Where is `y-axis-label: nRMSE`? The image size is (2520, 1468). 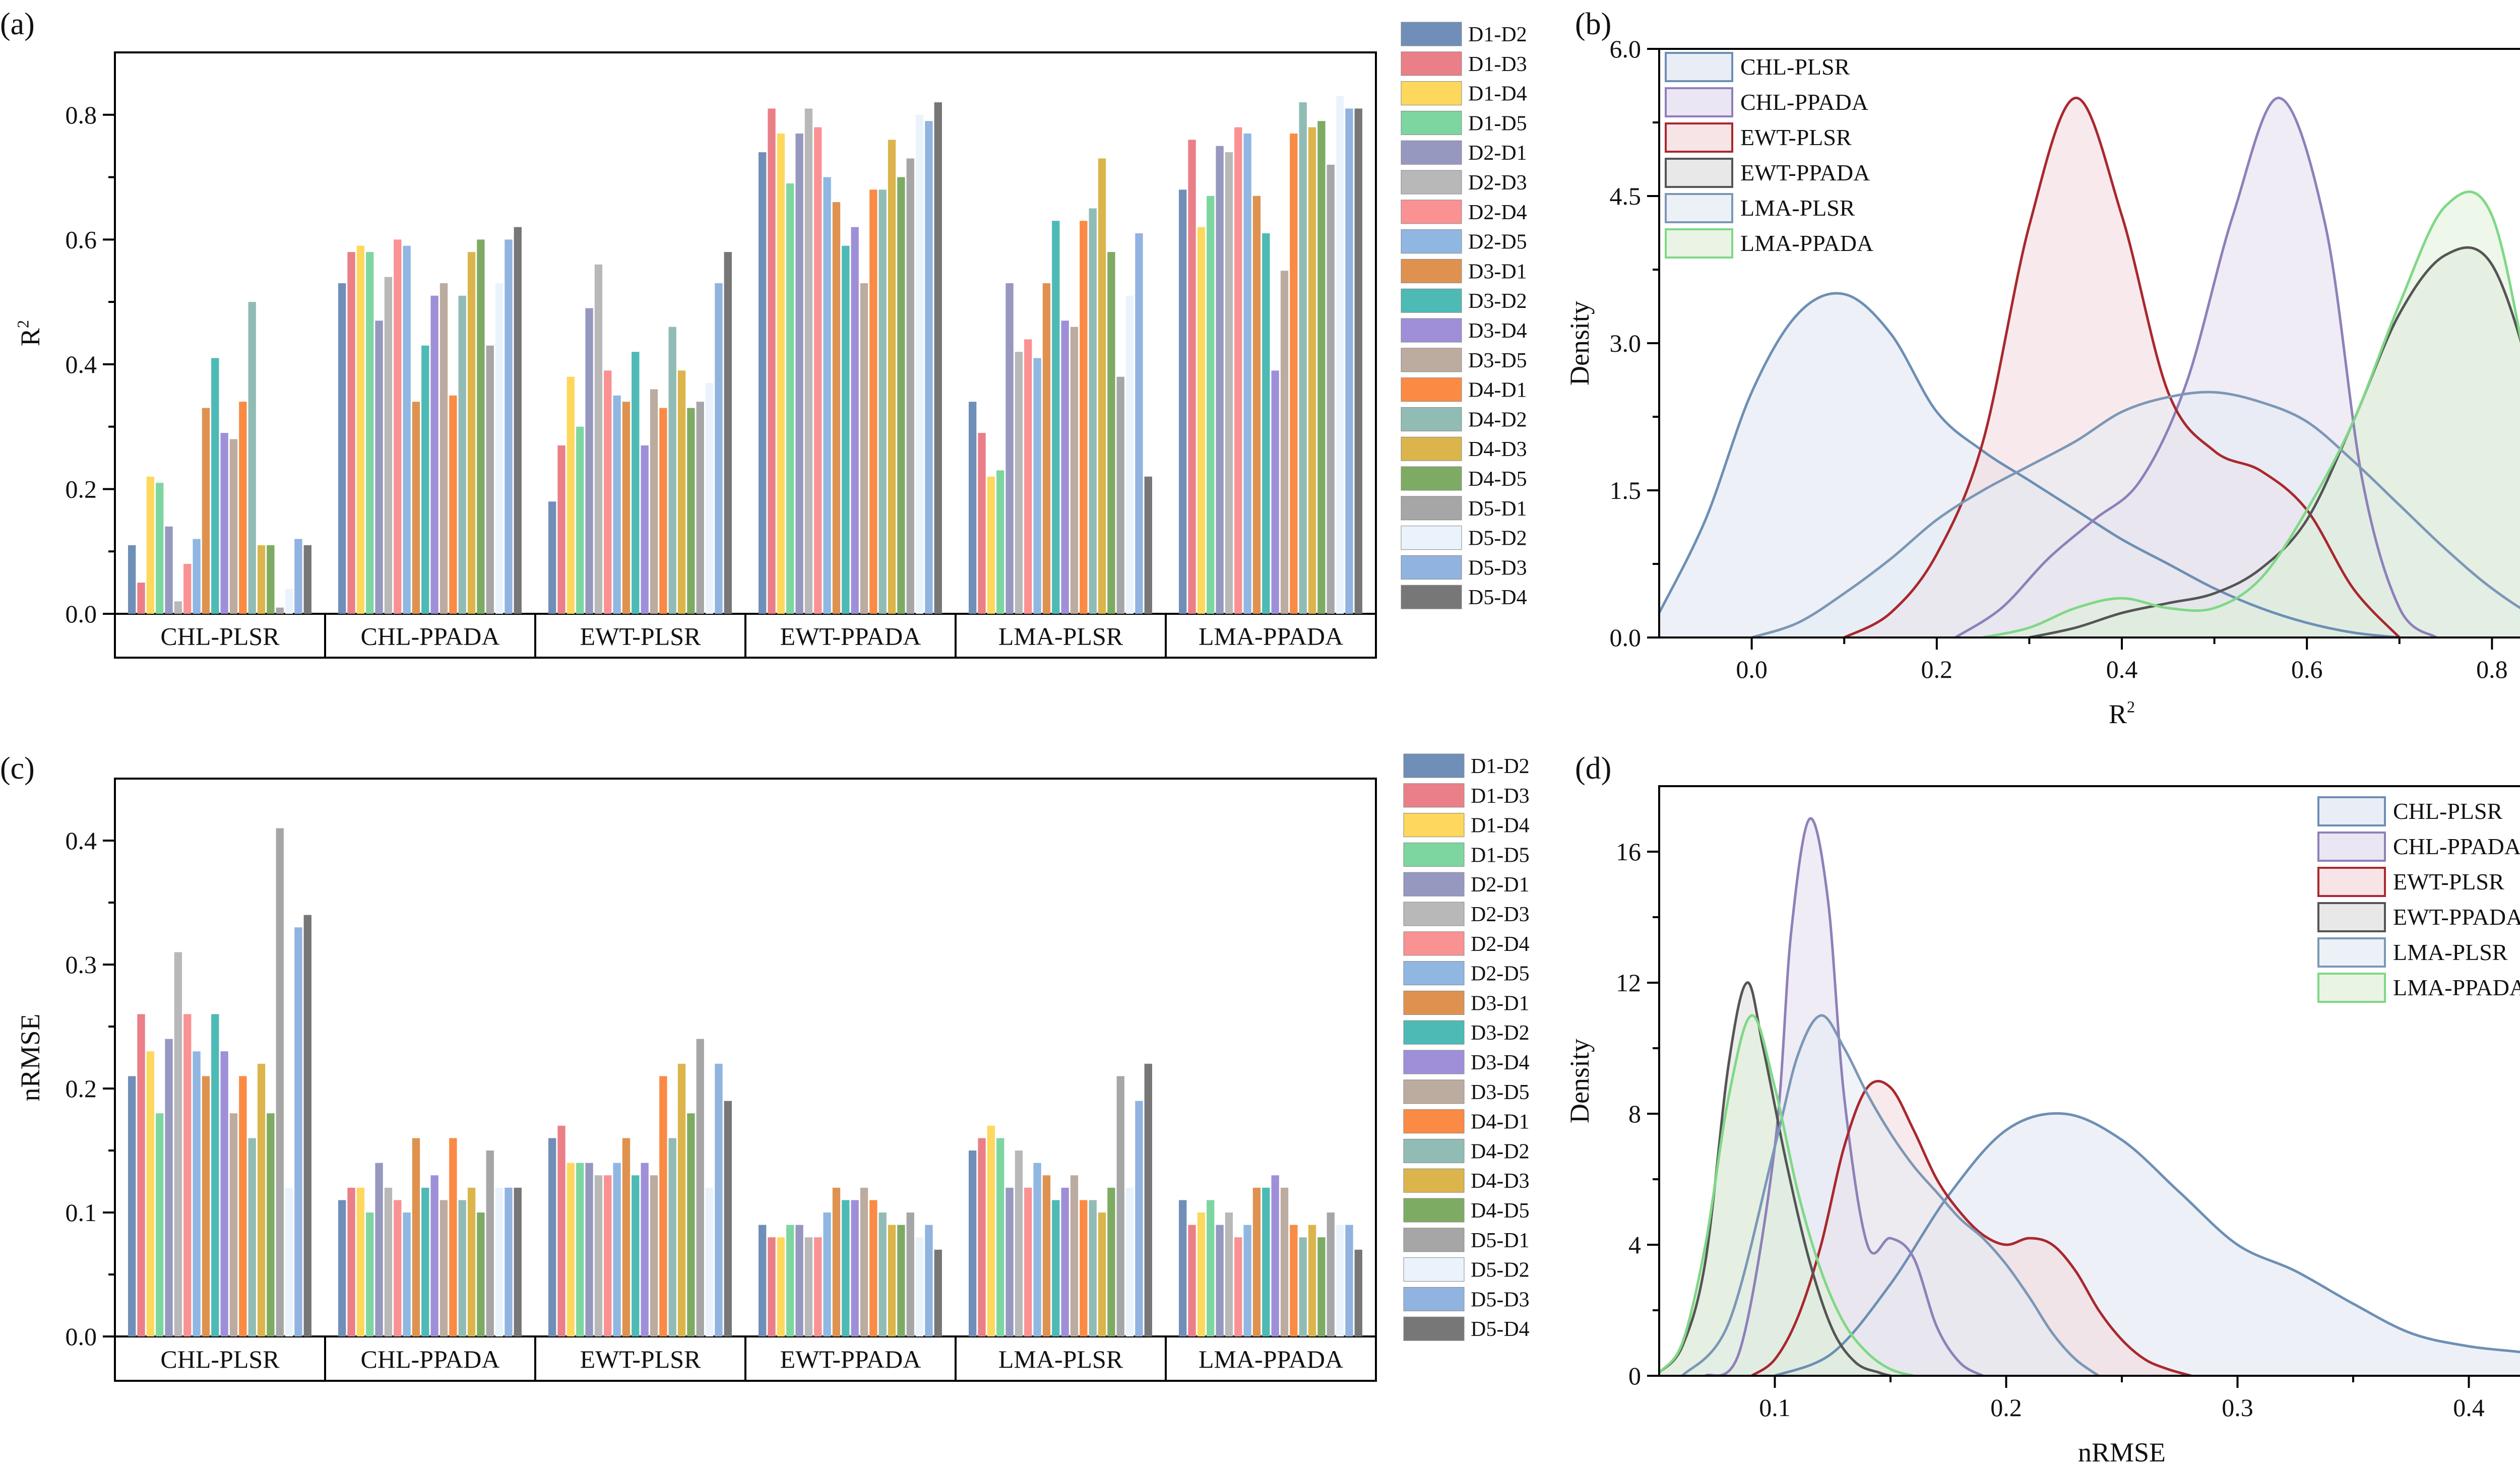
y-axis-label: nRMSE is located at coordinates (30, 1057).